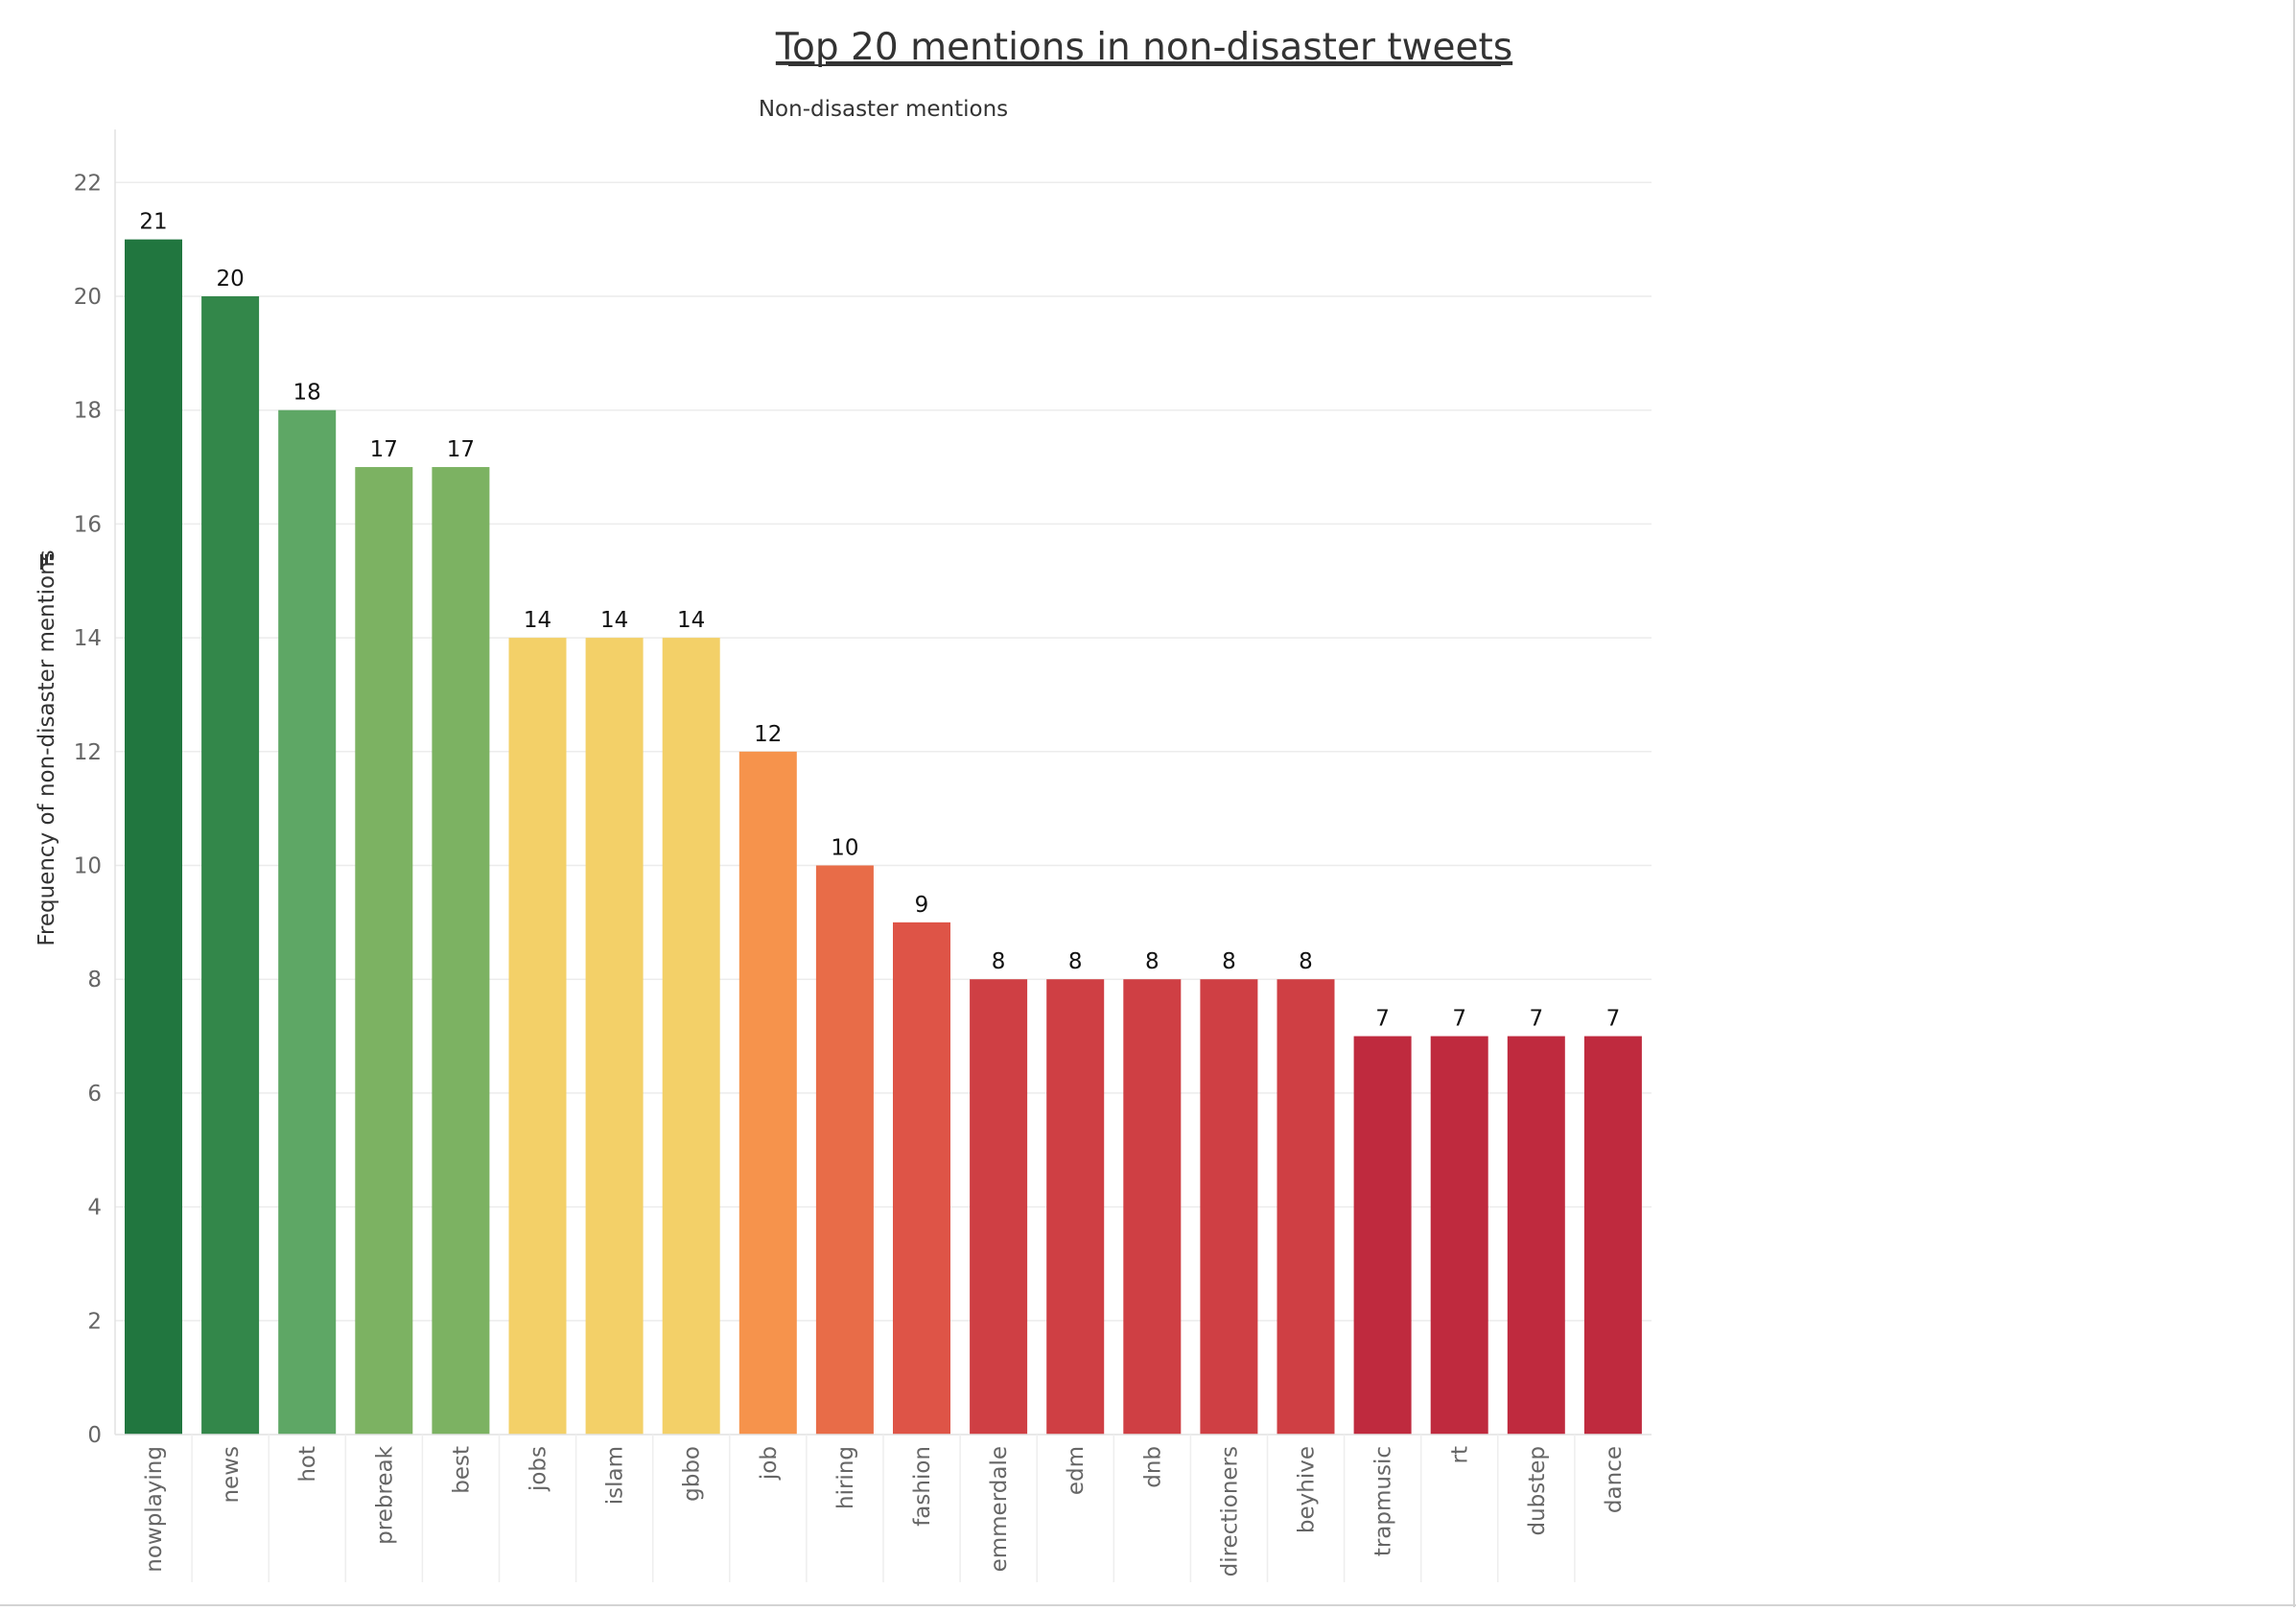  Describe the element at coordinates (615, 1476) in the screenshot. I see `x-tick-label: islam` at that location.